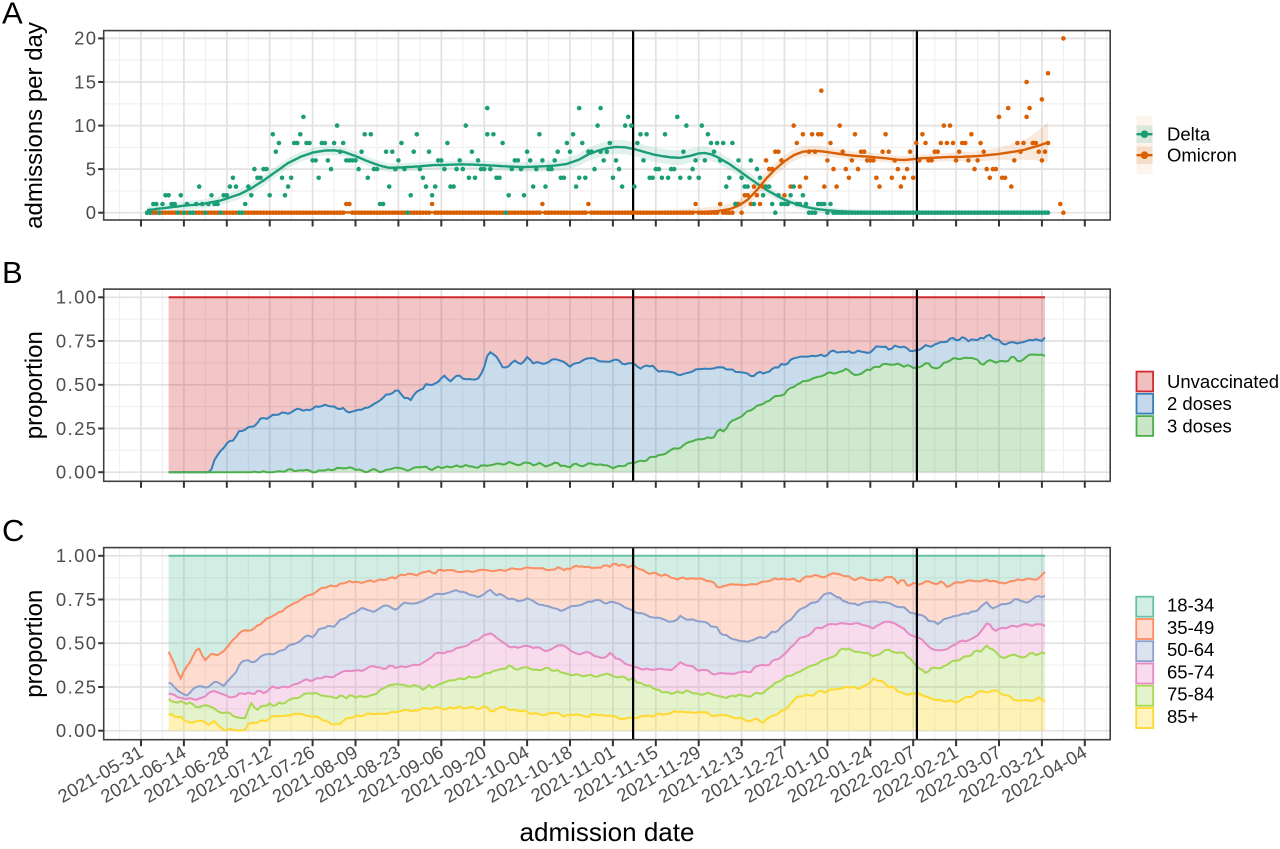 The width and height of the screenshot is (1280, 849). Describe the element at coordinates (85, 81) in the screenshot. I see `svg-text: 15` at that location.